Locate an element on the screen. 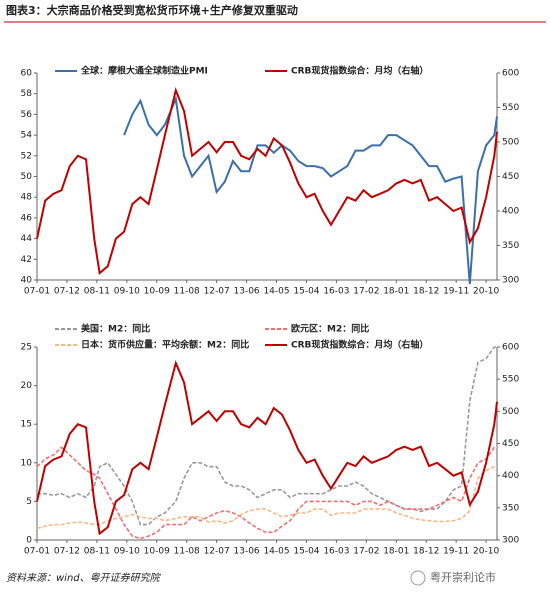 The width and height of the screenshot is (550, 599). y-tick-label: 56 is located at coordinates (27, 115).